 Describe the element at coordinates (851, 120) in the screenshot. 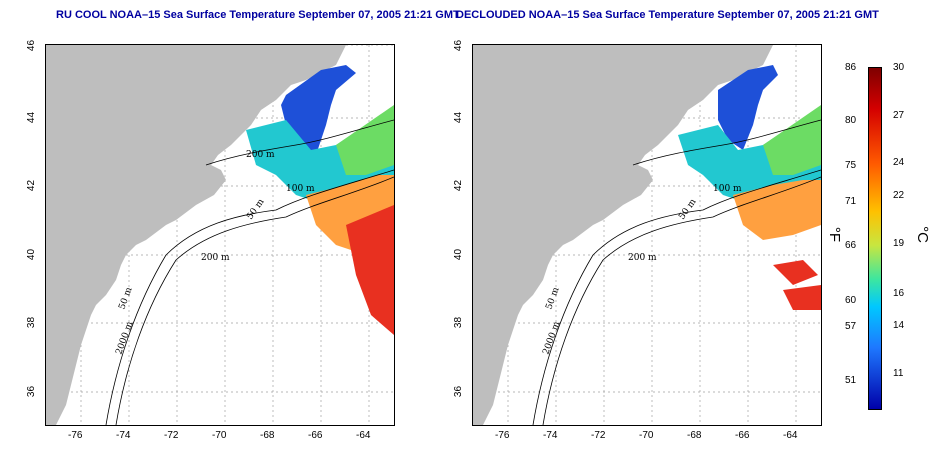

I see `colorbar-fahrenheit-tick: 80` at that location.